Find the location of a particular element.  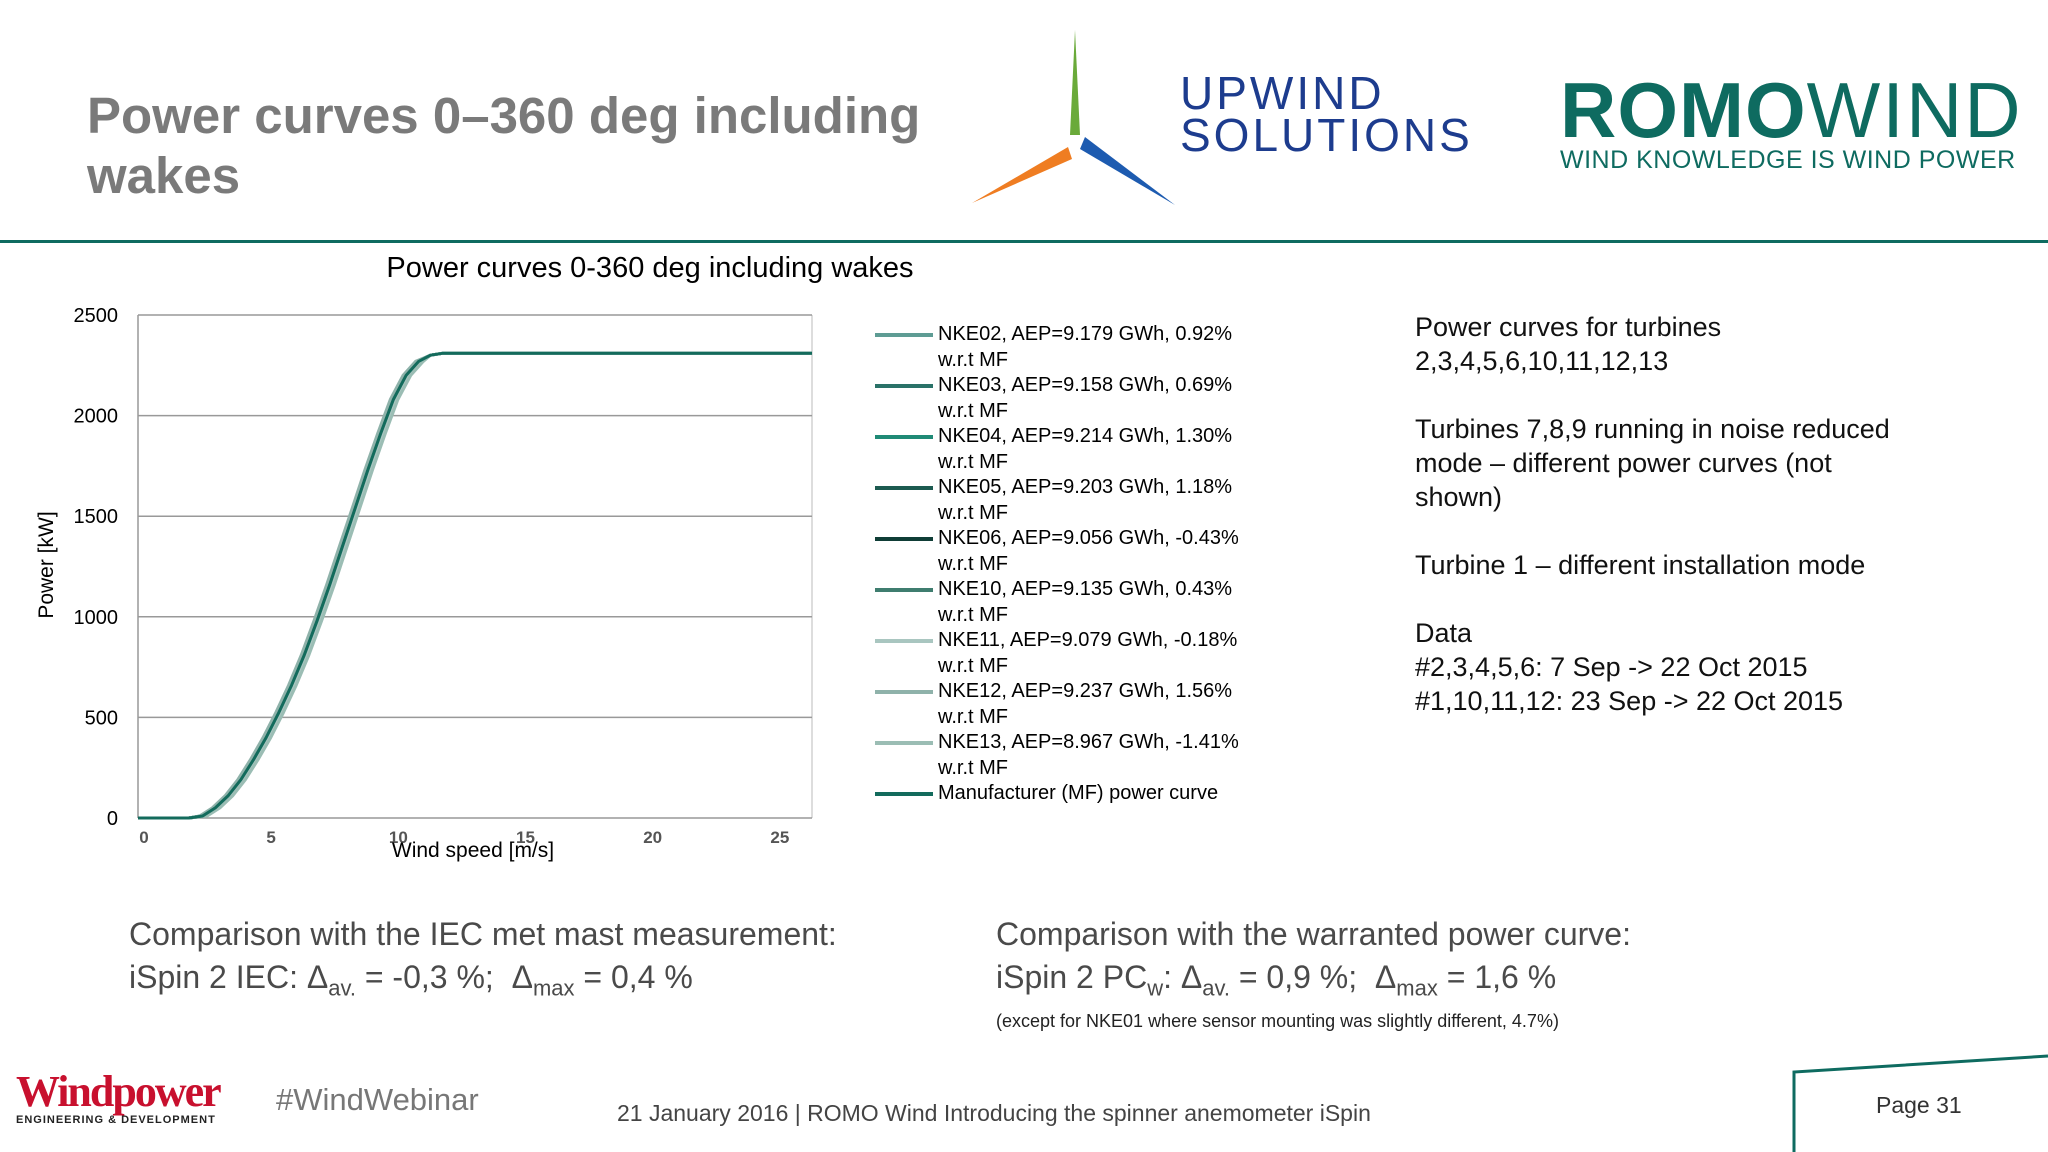

upwind-wordmark: UPWIND SOLUTIONS is located at coordinates (1326, 115).